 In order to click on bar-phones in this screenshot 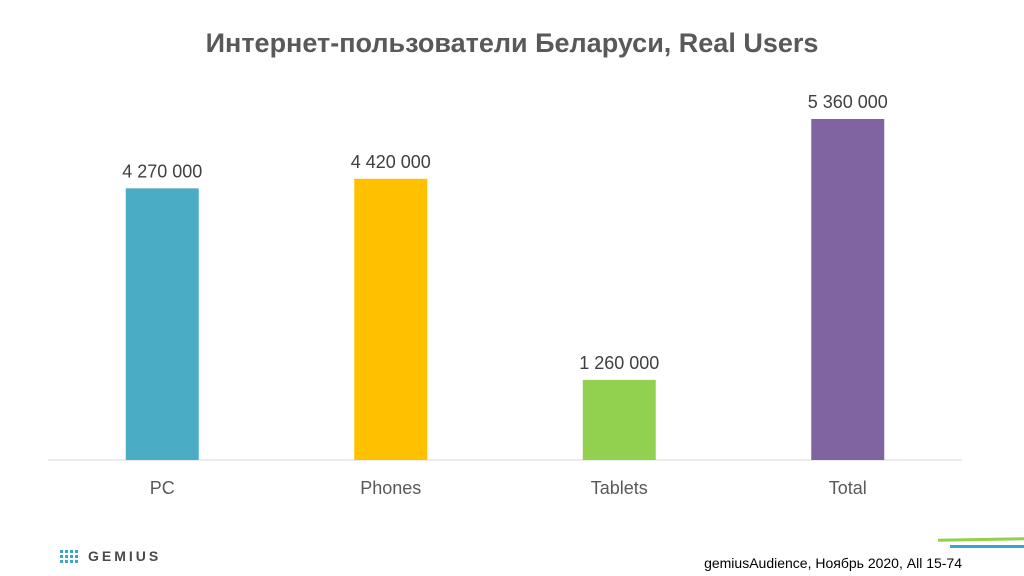, I will do `click(391, 319)`.